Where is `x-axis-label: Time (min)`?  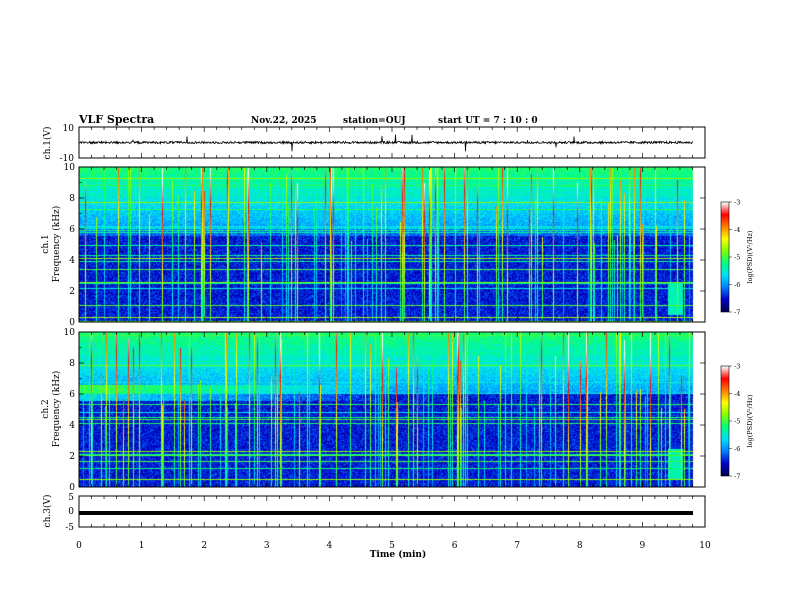 x-axis-label: Time (min) is located at coordinates (398, 554).